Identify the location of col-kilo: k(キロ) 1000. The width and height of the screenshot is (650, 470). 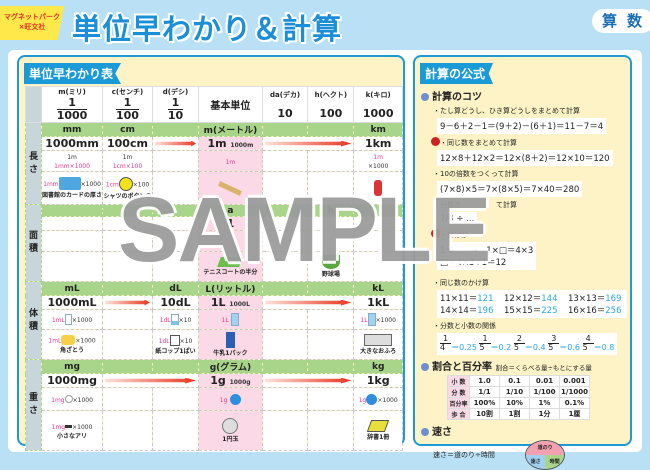
(378, 104).